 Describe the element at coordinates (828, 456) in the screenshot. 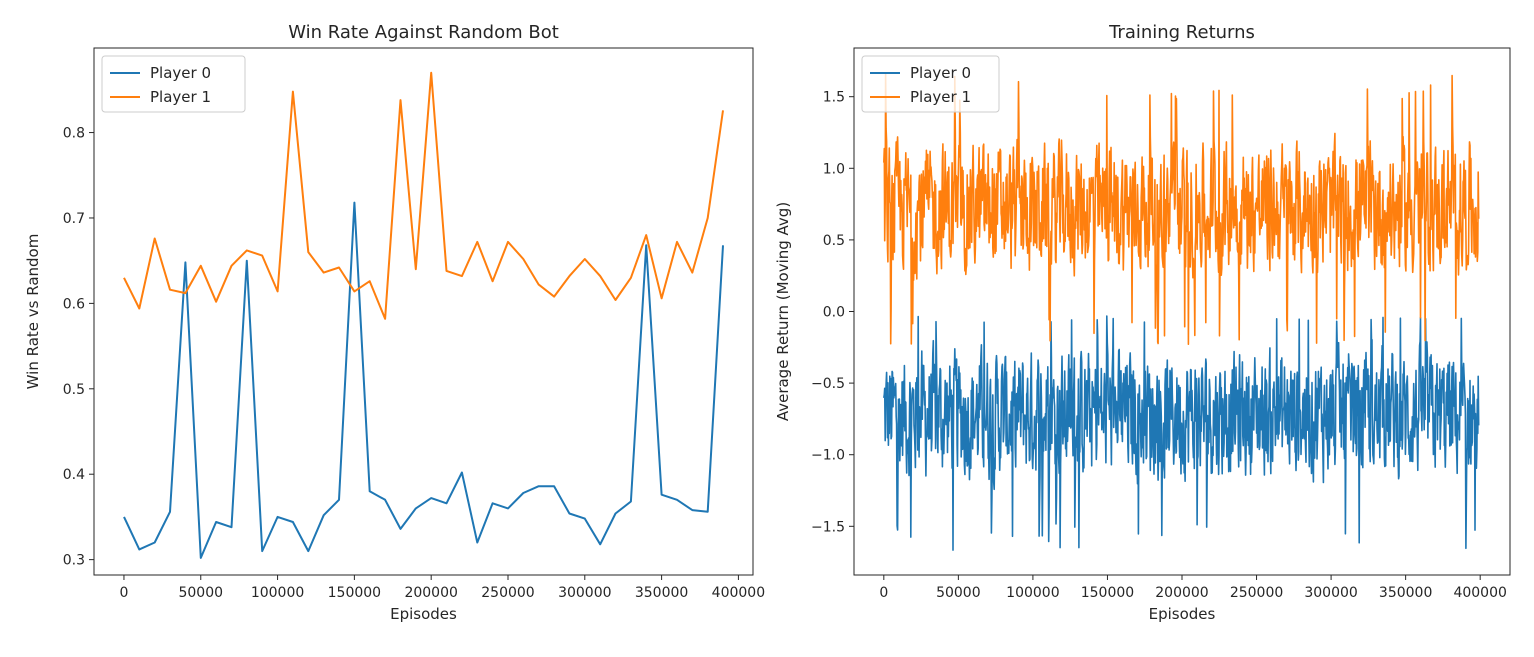

I see `y-tick-label: −1.0` at that location.